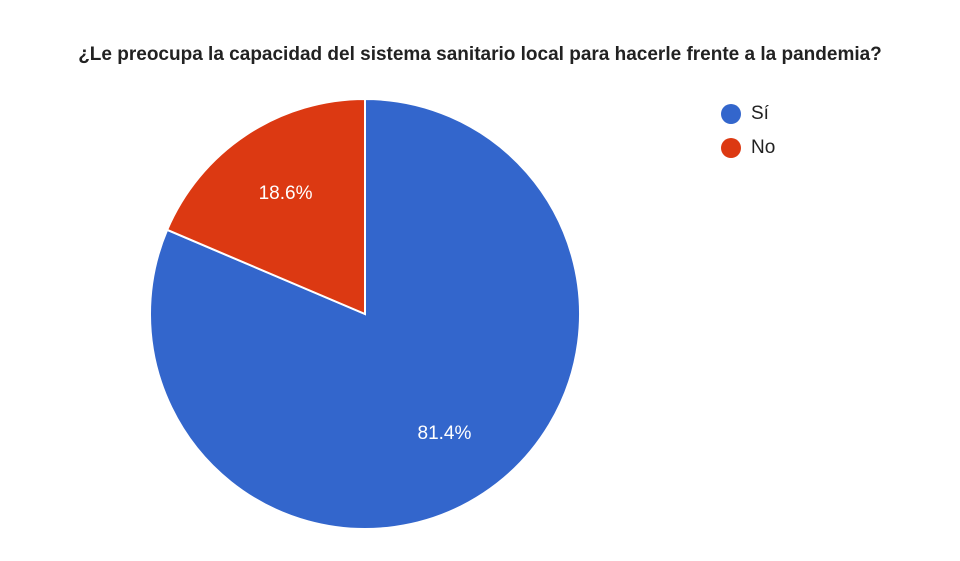  Describe the element at coordinates (748, 114) in the screenshot. I see `legend-item-si: Sí` at that location.